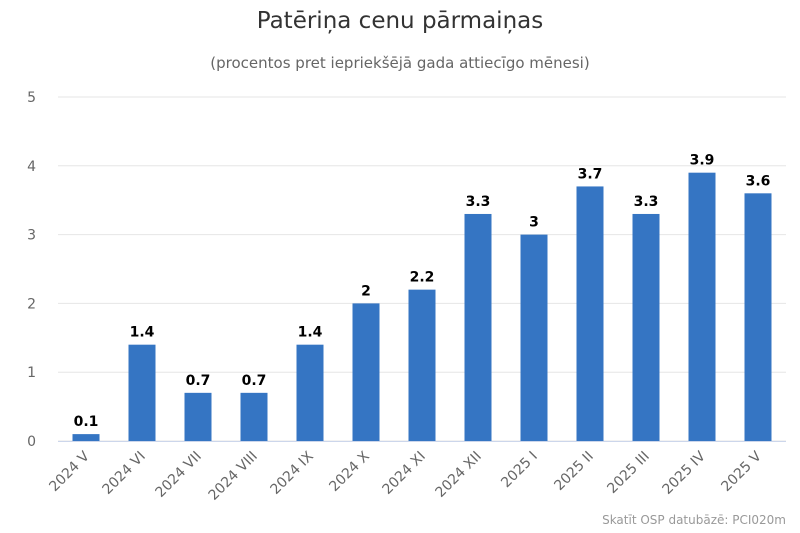 The image size is (800, 533). I want to click on x-tick-label: 2025 II, so click(573, 471).